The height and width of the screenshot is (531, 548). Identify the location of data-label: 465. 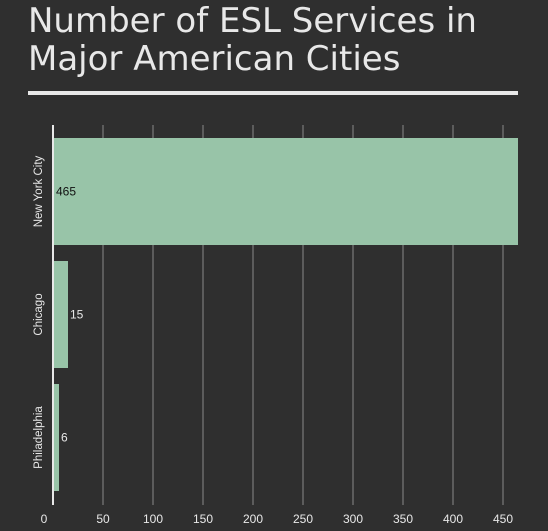
(66, 192).